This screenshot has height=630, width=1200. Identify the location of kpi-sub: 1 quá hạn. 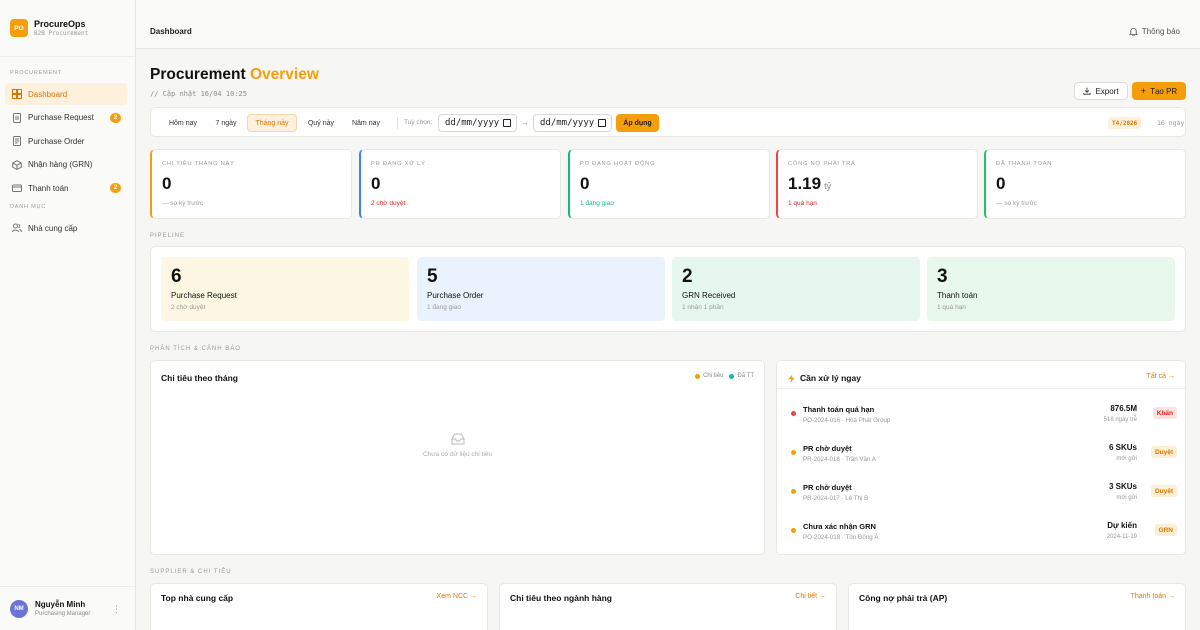
(802, 203).